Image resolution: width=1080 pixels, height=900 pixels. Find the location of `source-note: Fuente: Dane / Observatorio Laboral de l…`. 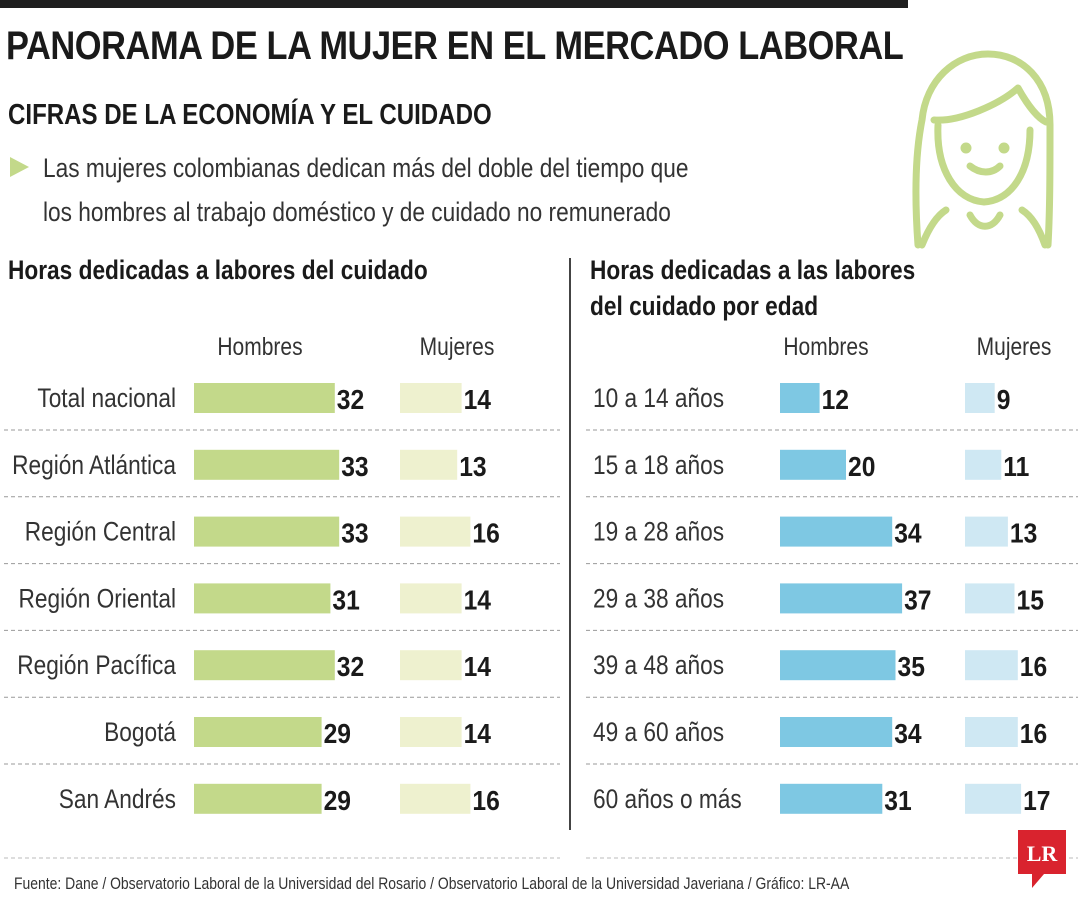

source-note: Fuente: Dane / Observatorio Laboral de l… is located at coordinates (432, 883).